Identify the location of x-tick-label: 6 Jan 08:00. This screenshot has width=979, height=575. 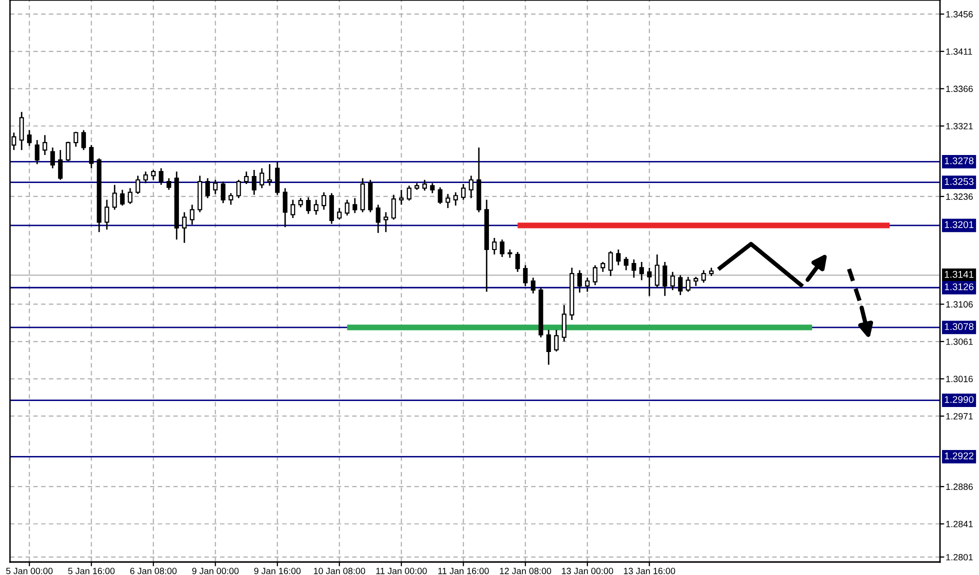
(153, 571).